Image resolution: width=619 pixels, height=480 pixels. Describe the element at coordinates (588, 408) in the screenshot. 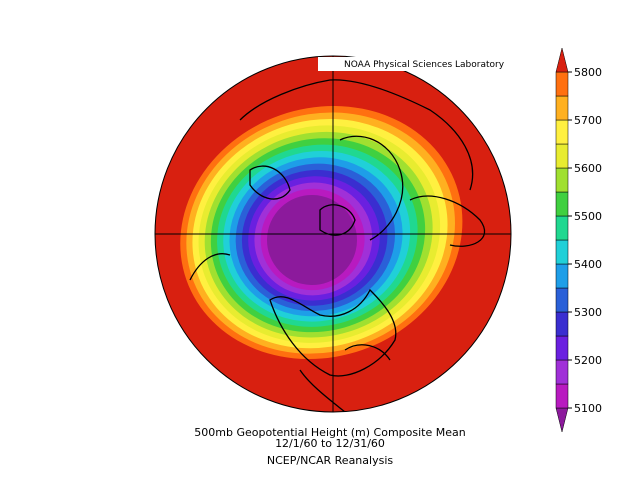

I see `colorbar-label: 5100` at that location.